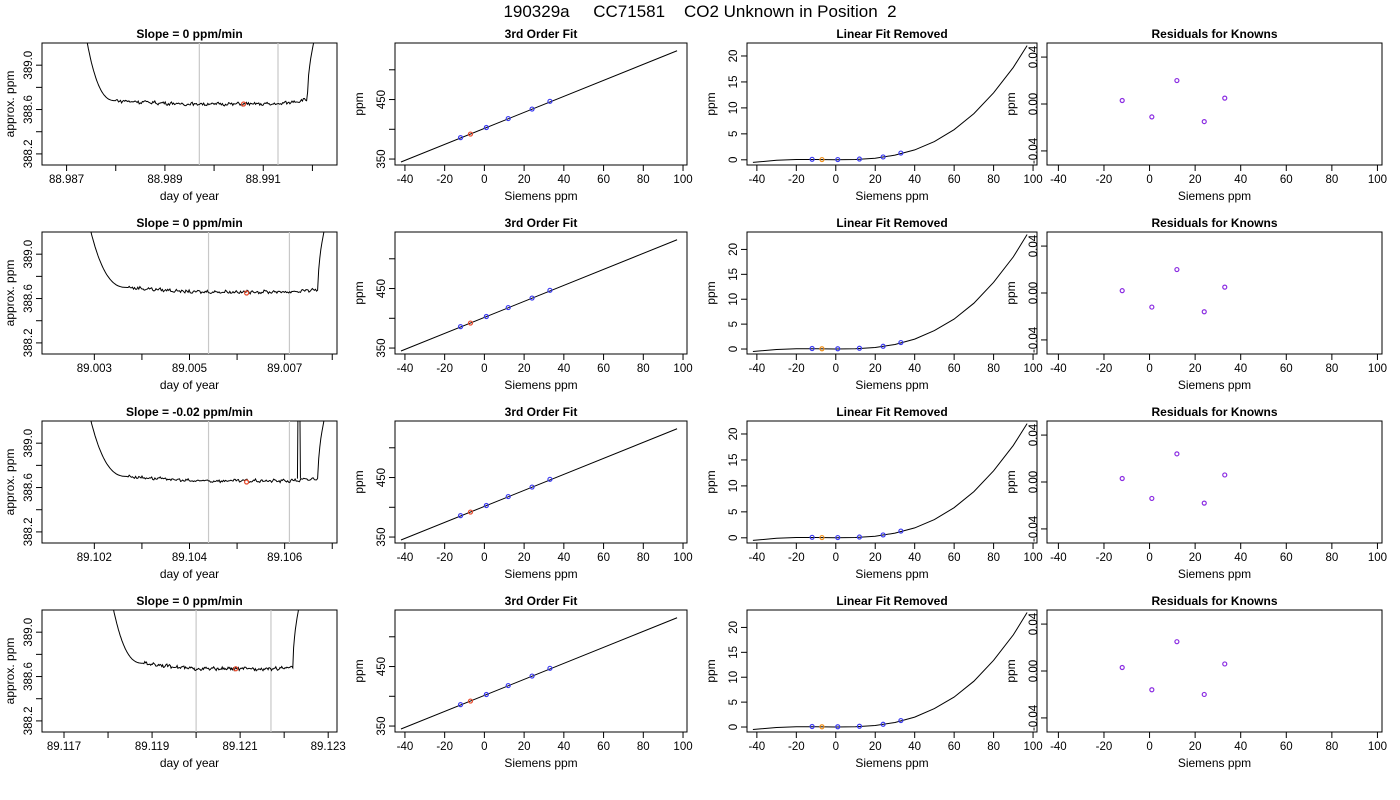  Describe the element at coordinates (1037, 671) in the screenshot. I see `y-axis: -0.04 0.00 0.04` at that location.